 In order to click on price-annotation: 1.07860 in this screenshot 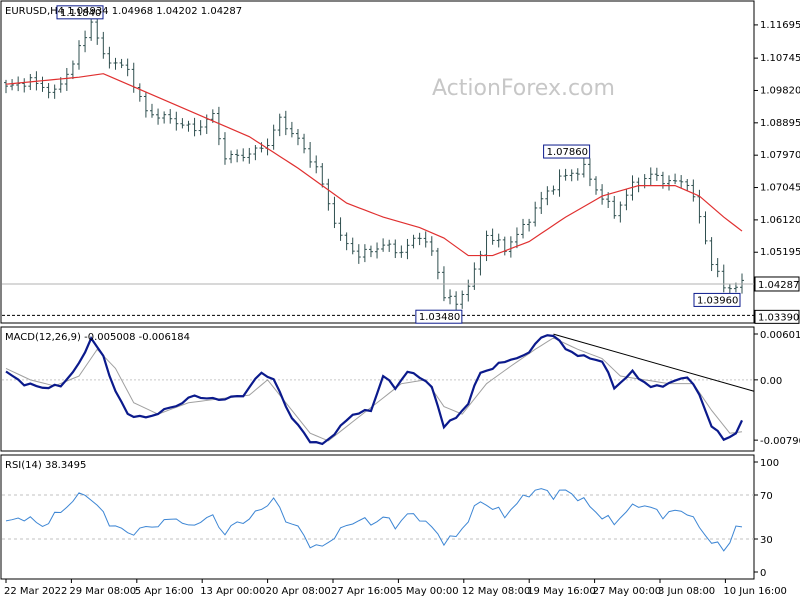, I will do `click(567, 151)`.